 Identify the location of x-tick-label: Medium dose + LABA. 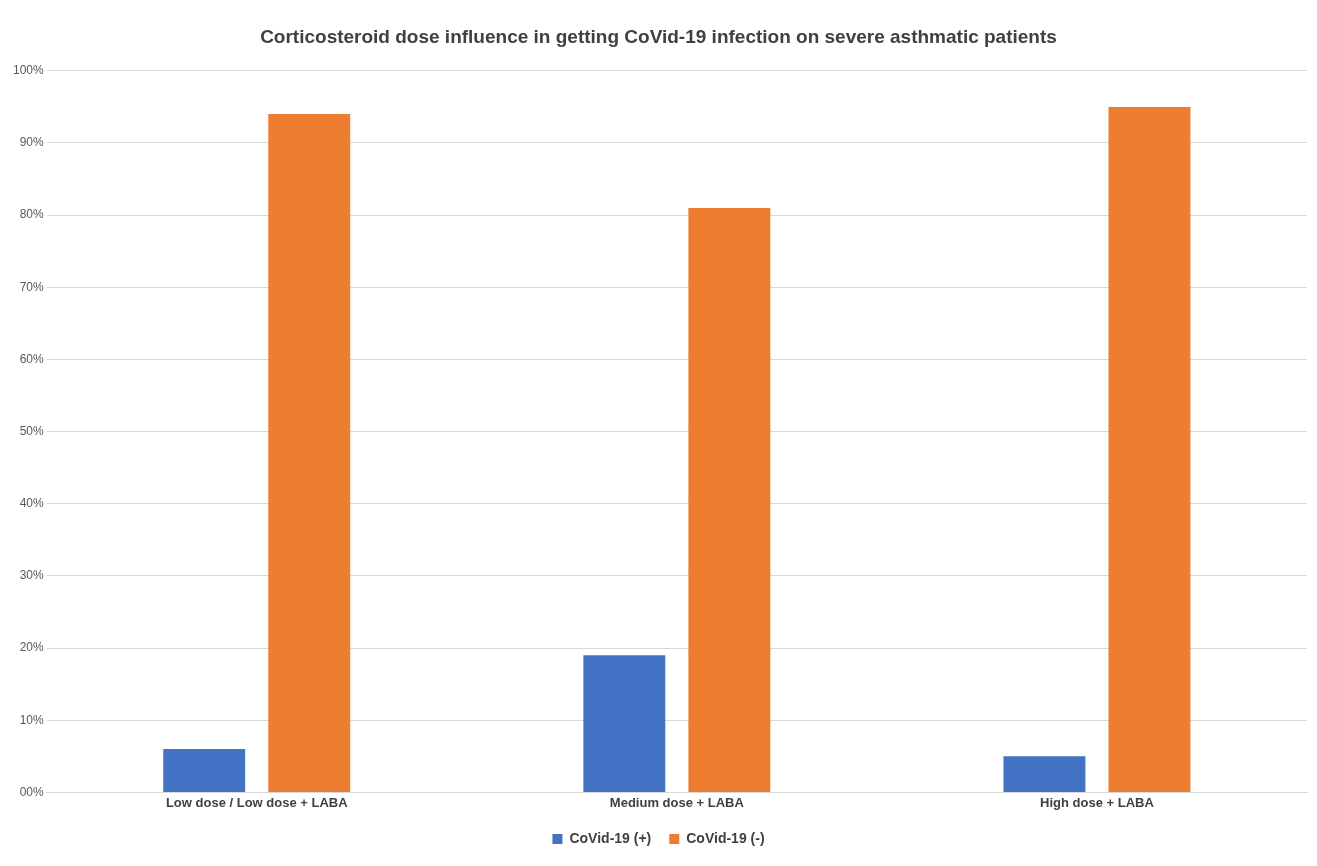
(677, 802).